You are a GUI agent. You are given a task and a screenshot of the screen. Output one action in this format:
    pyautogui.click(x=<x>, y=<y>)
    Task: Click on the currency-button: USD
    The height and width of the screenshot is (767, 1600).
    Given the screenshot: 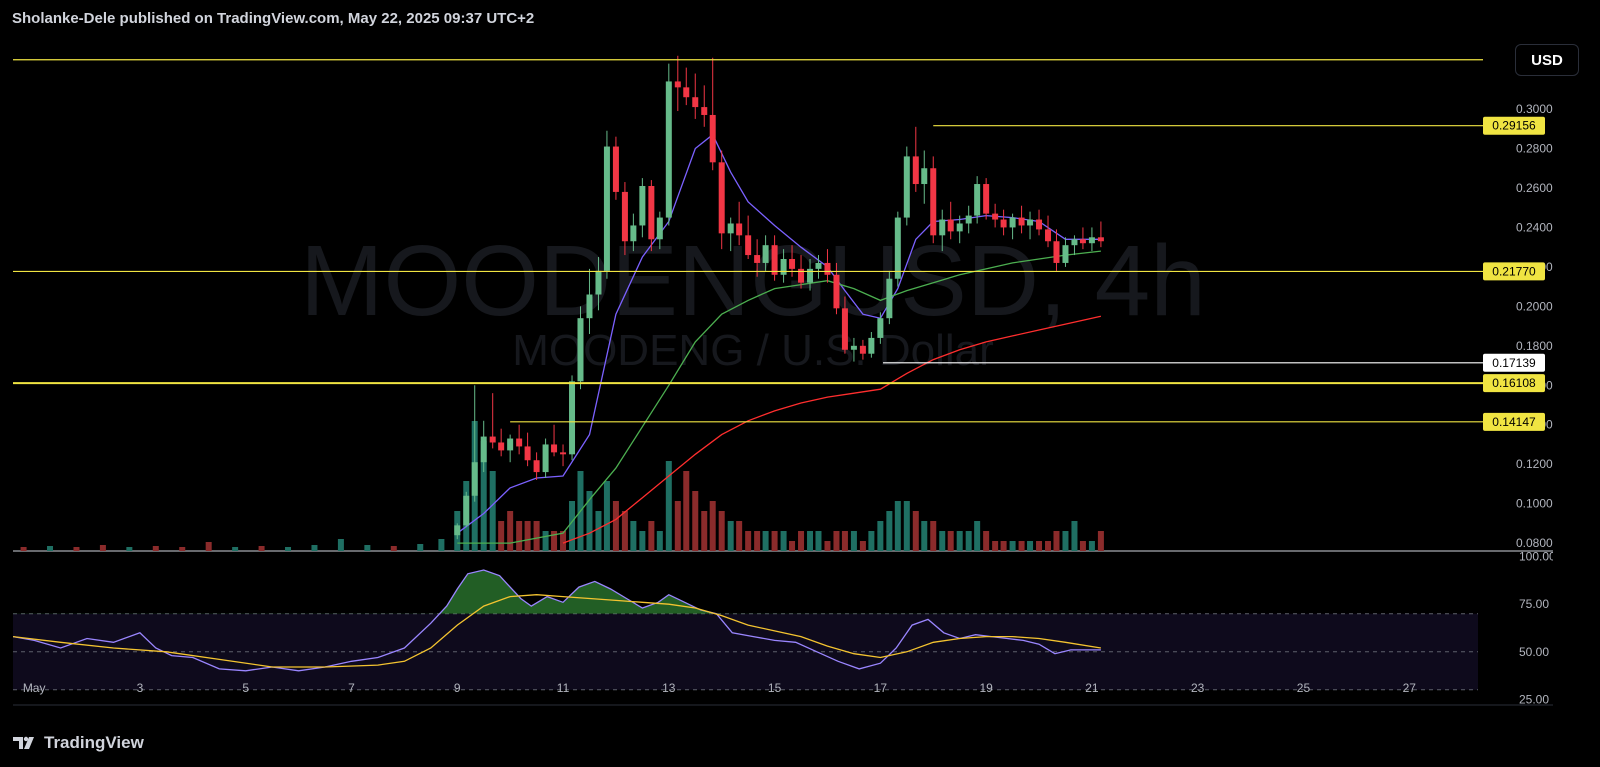 What is the action you would take?
    pyautogui.click(x=1547, y=60)
    